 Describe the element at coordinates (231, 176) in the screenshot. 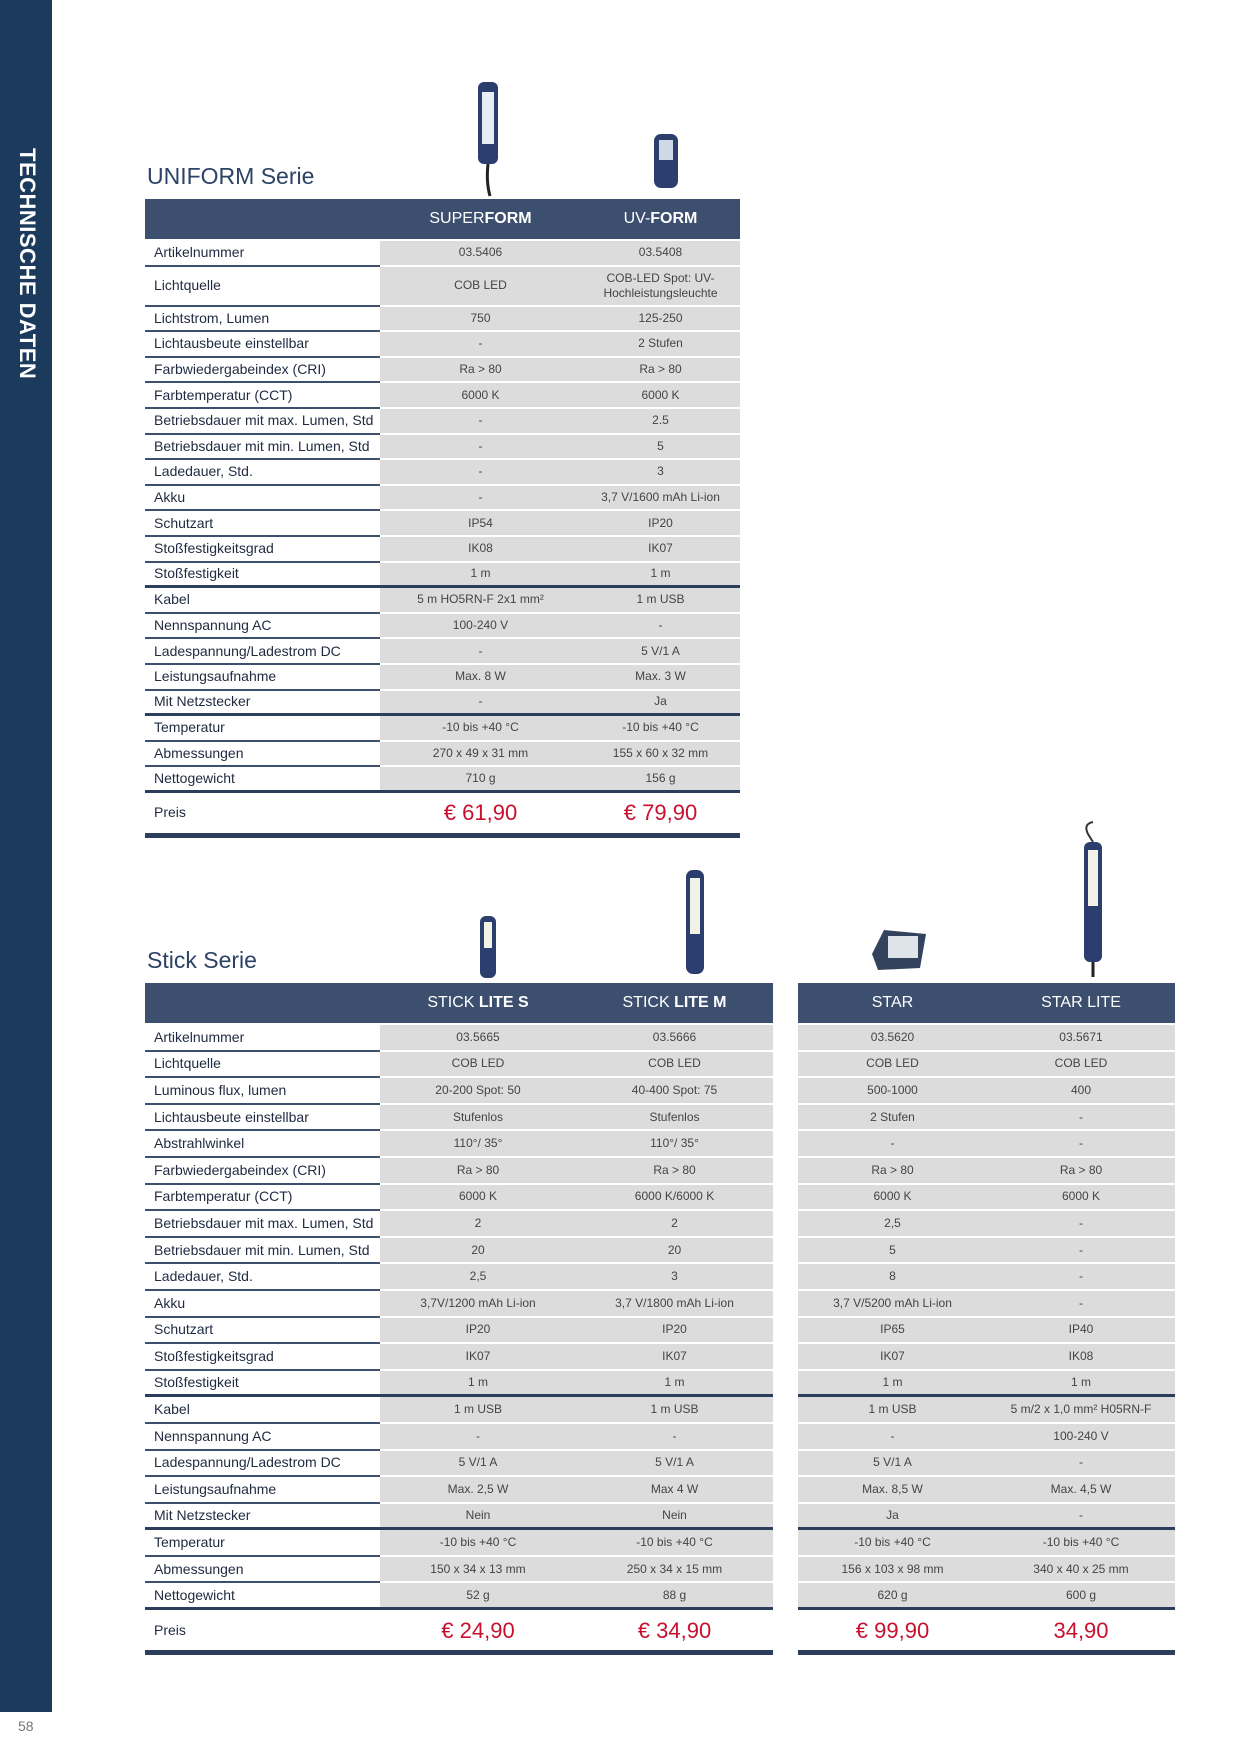

I see `section-title: UNIFORM Serie` at that location.